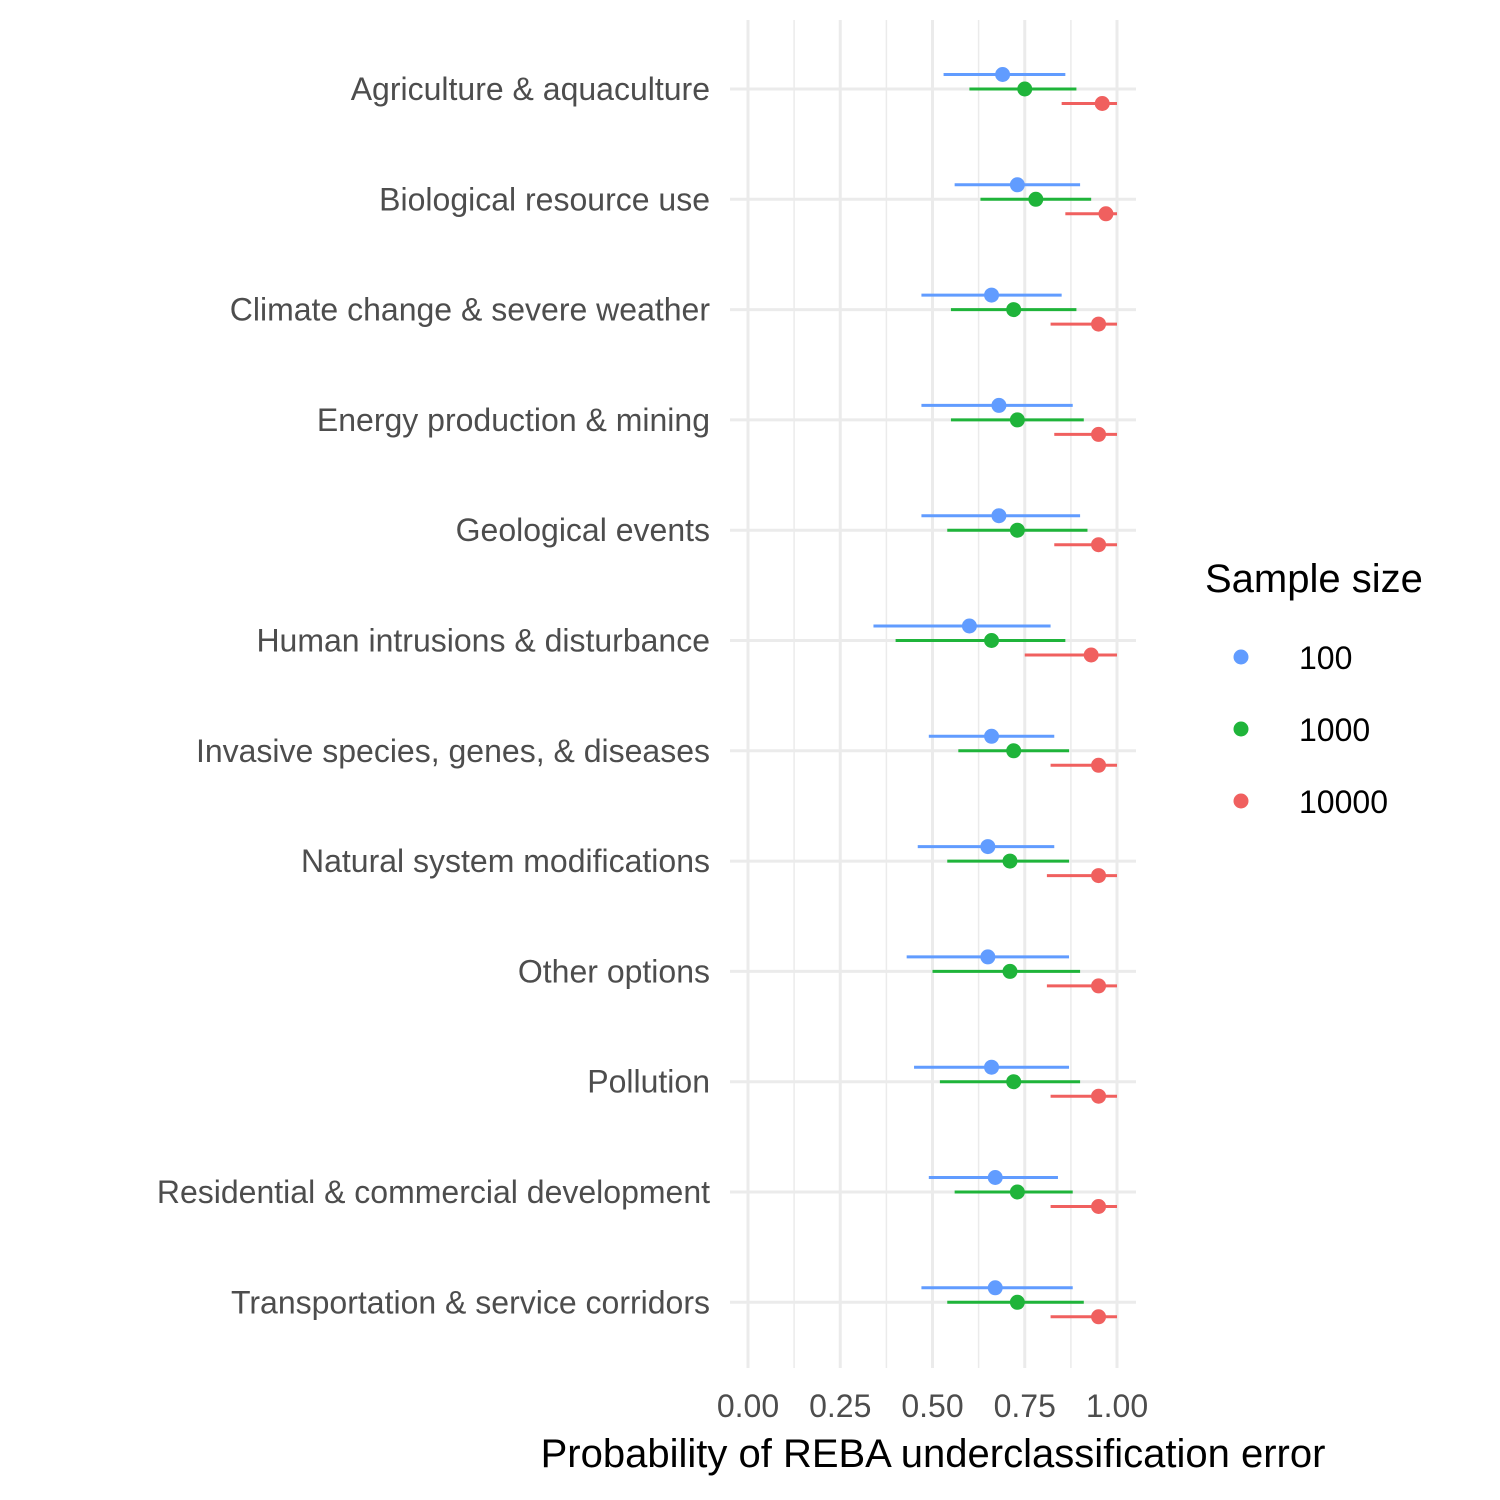  Describe the element at coordinates (583, 530) in the screenshot. I see `category-label: Geological events` at that location.